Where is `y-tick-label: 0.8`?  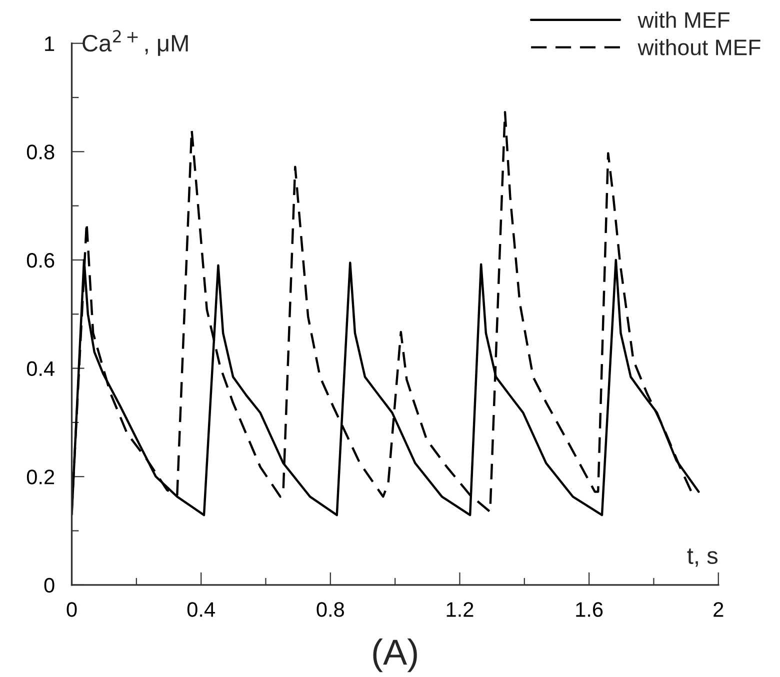
y-tick-label: 0.8 is located at coordinates (40, 152).